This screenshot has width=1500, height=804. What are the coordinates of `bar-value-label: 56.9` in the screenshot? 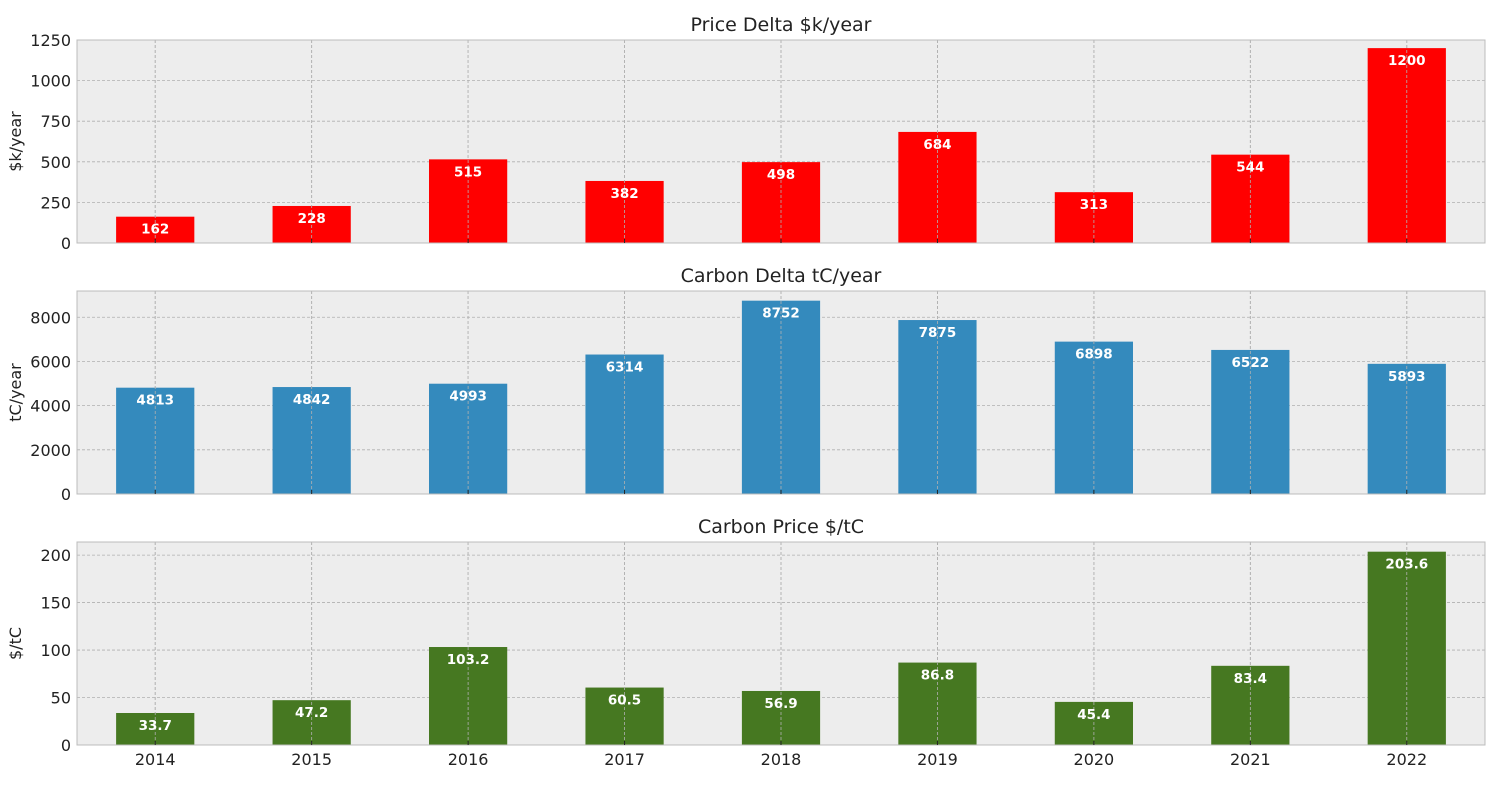 It's located at (780, 704).